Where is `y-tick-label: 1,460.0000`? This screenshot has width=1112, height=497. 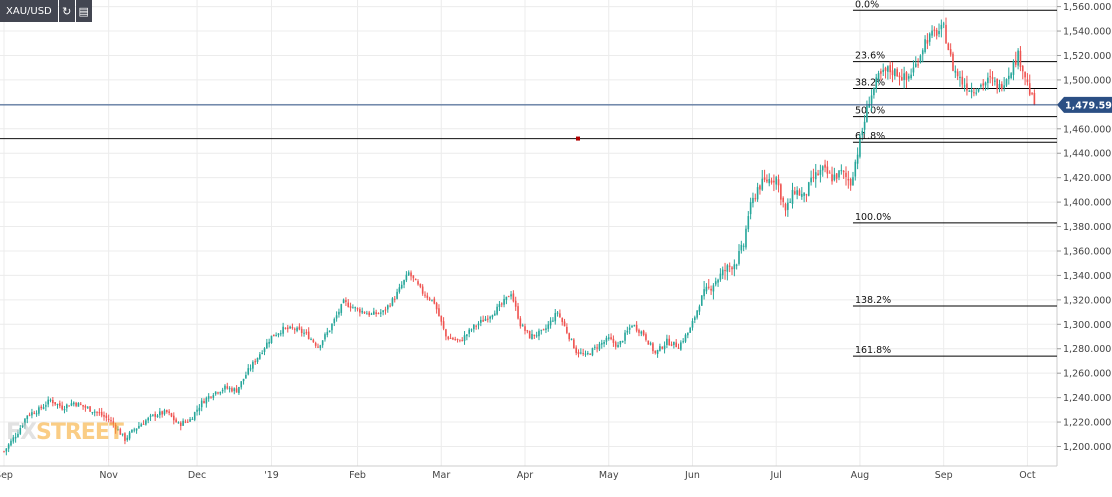
y-tick-label: 1,460.0000 is located at coordinates (1087, 129).